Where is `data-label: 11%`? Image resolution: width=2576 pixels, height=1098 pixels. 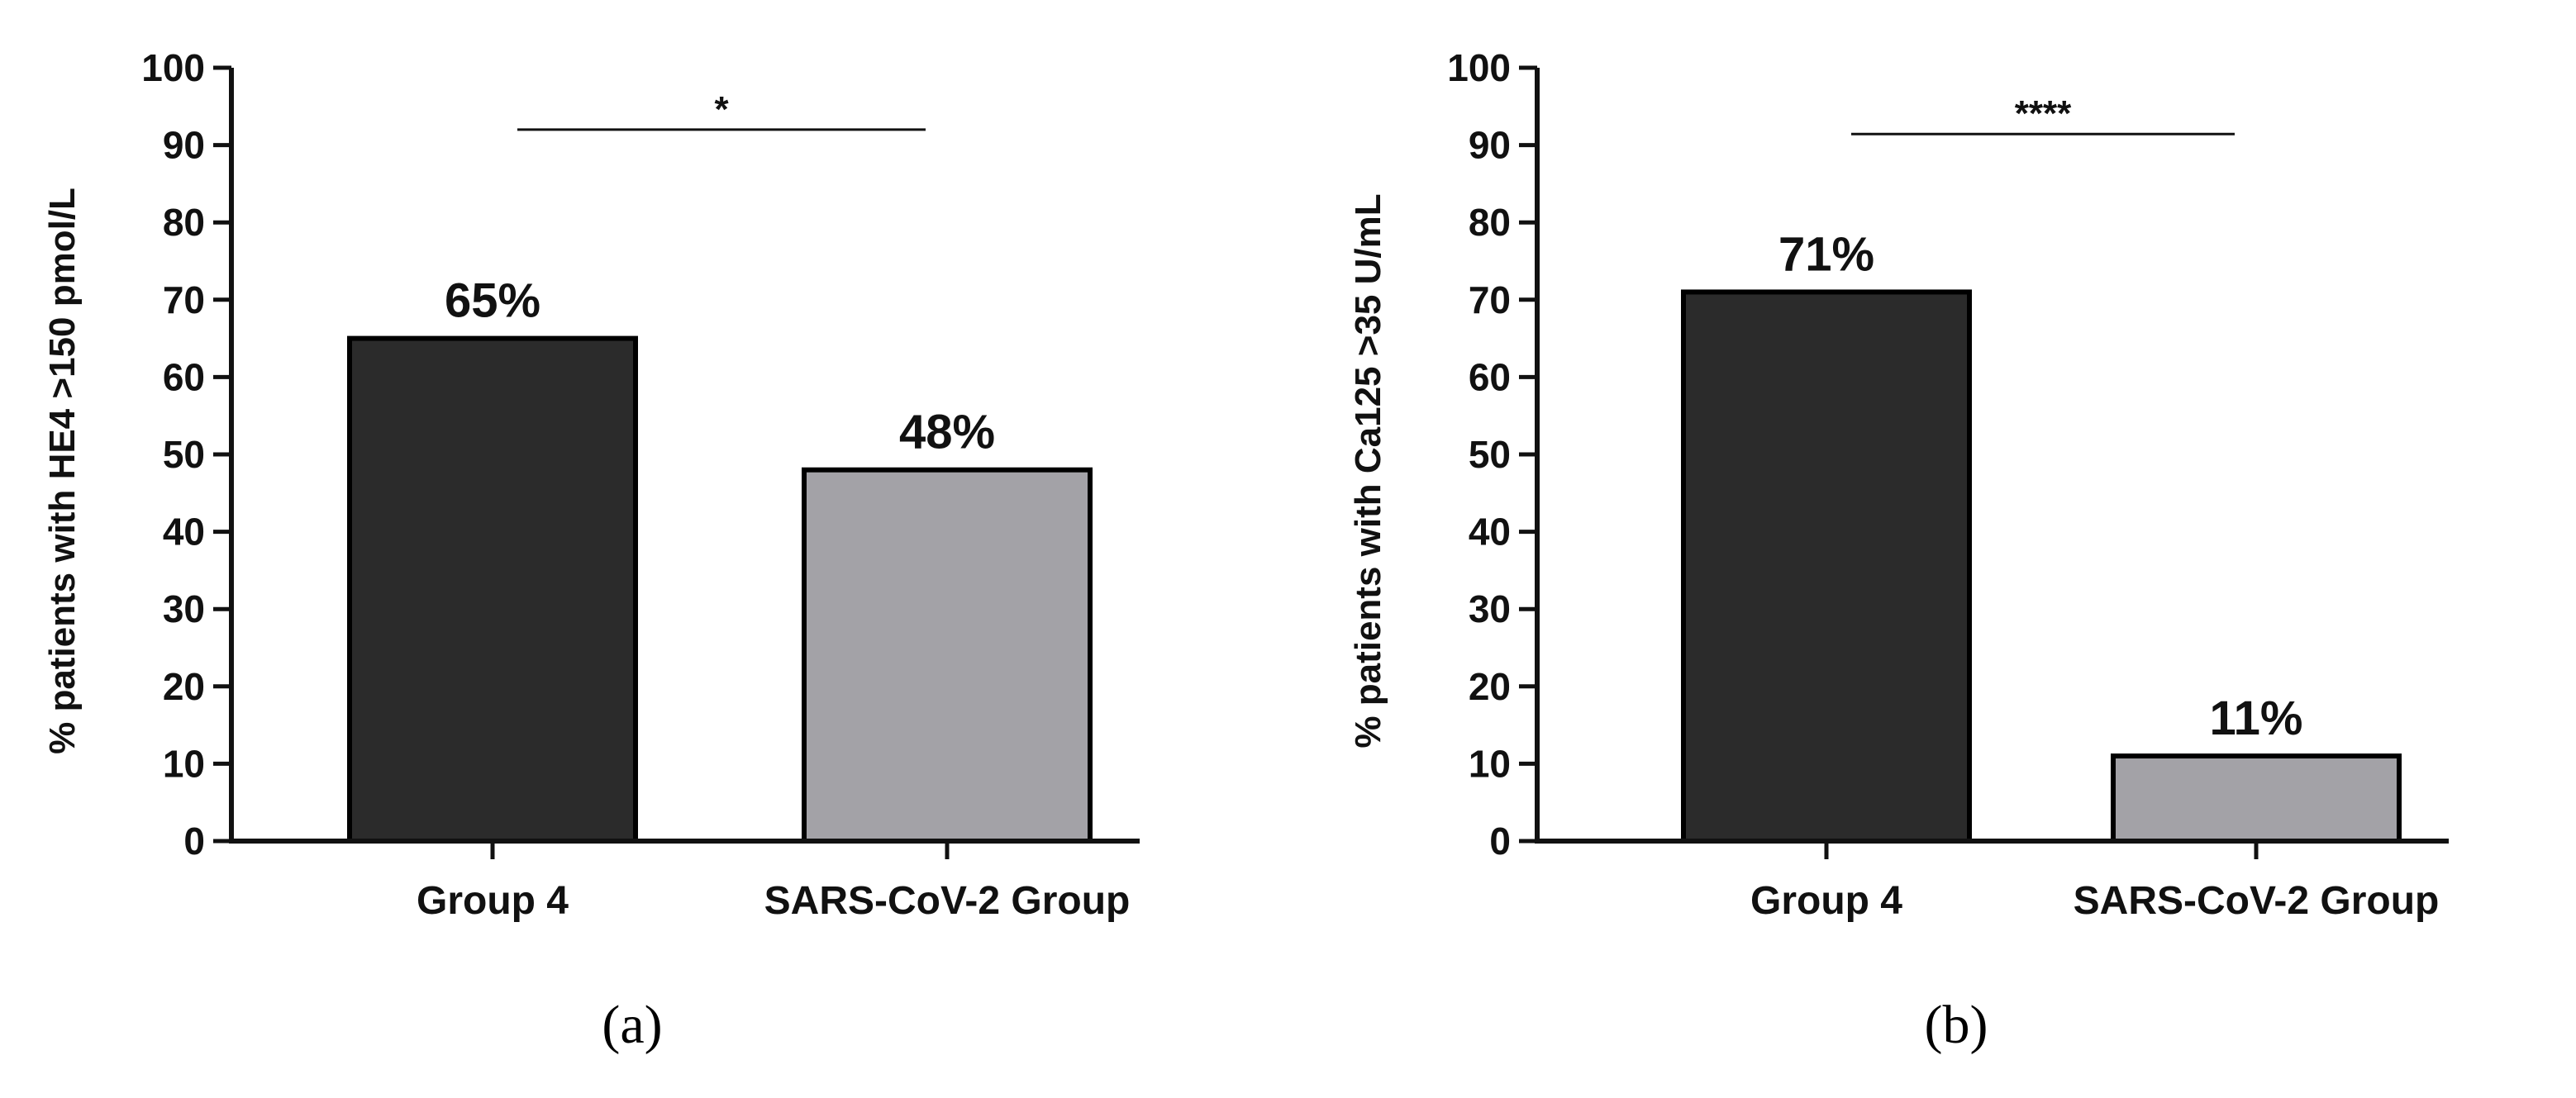
data-label: 11% is located at coordinates (2257, 718).